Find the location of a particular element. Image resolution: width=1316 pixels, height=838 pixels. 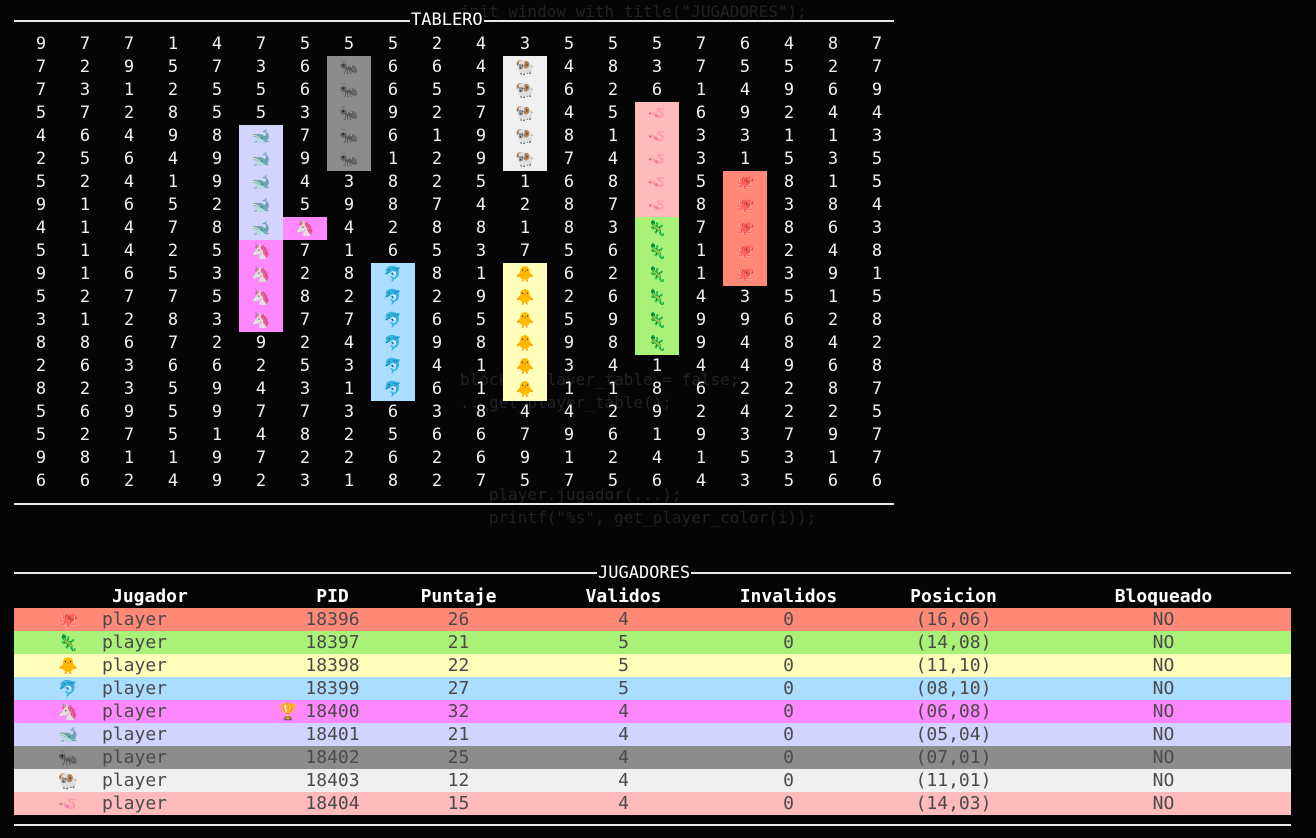

player-pid: 18398 is located at coordinates (332, 665).